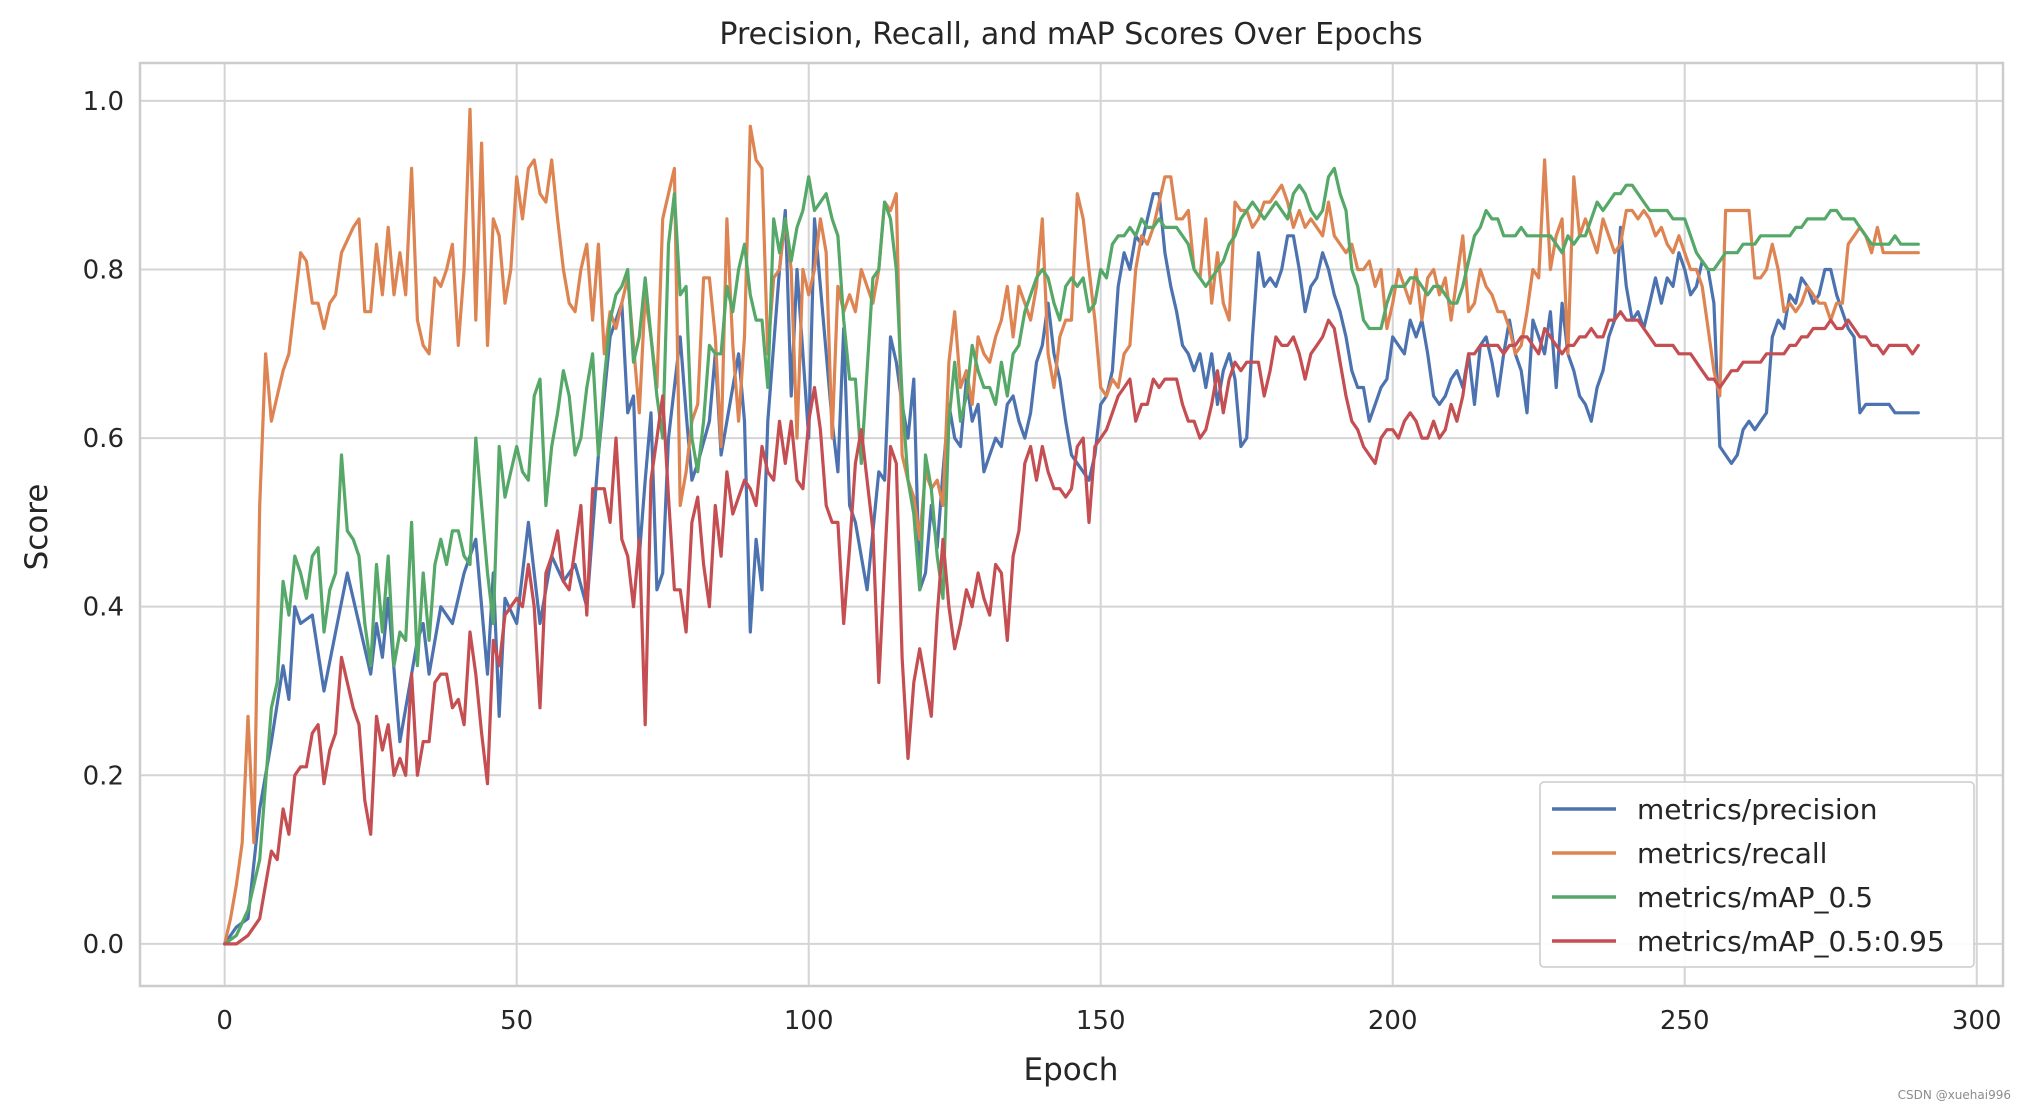  What do you see at coordinates (1755, 897) in the screenshot?
I see `legend-label: metrics/mAP_0.5` at bounding box center [1755, 897].